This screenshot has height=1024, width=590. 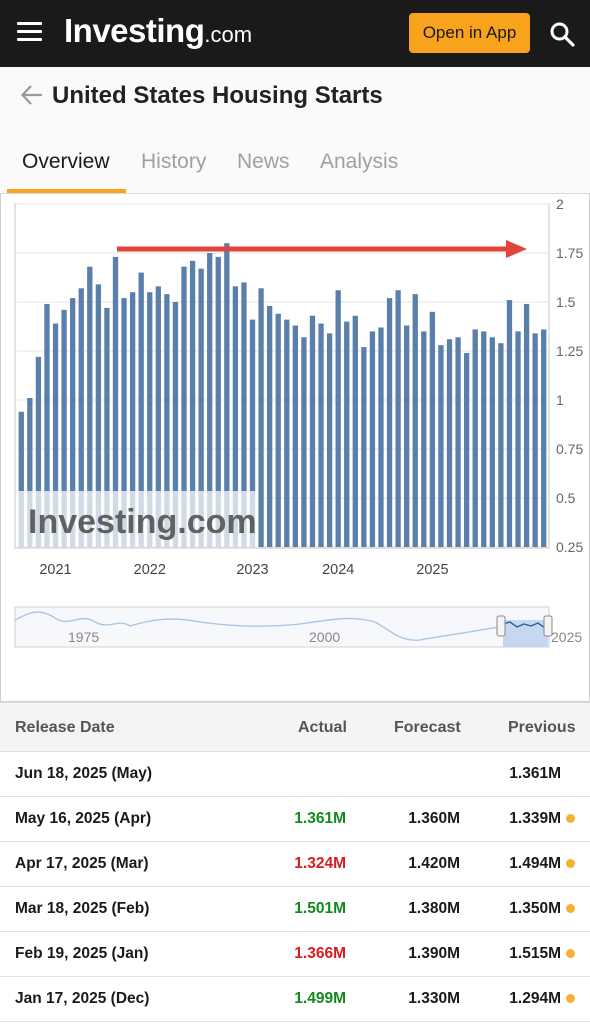 What do you see at coordinates (569, 449) in the screenshot?
I see `y-tick-label: 0.75` at bounding box center [569, 449].